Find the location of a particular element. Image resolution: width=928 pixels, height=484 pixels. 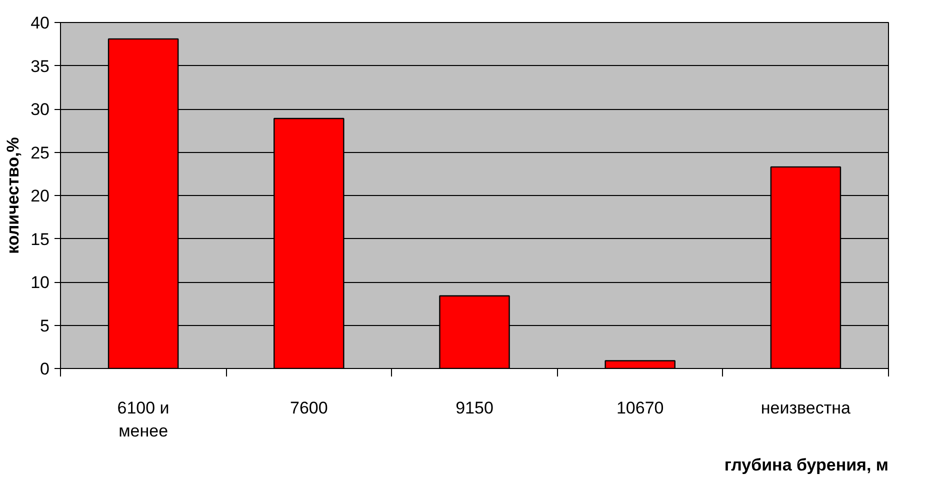

y-tick-label: 5 is located at coordinates (45, 326).